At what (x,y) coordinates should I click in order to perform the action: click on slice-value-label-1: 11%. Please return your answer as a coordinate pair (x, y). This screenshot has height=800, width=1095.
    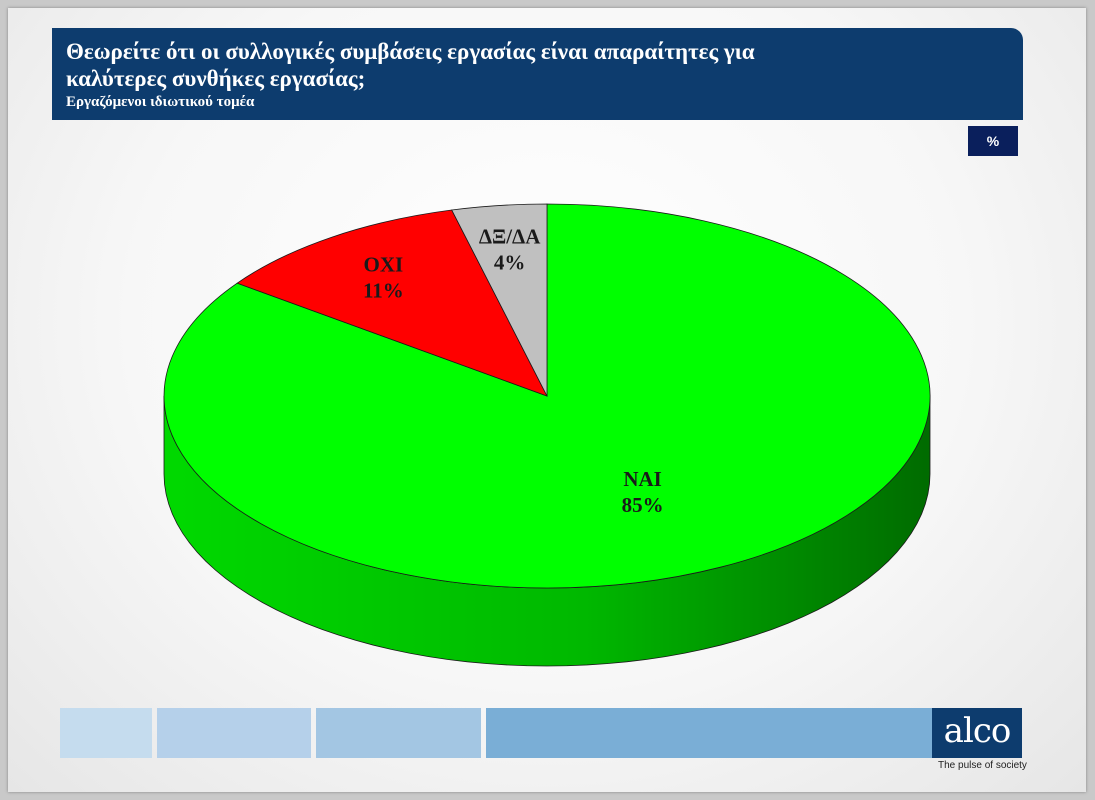
    Looking at the image, I should click on (383, 290).